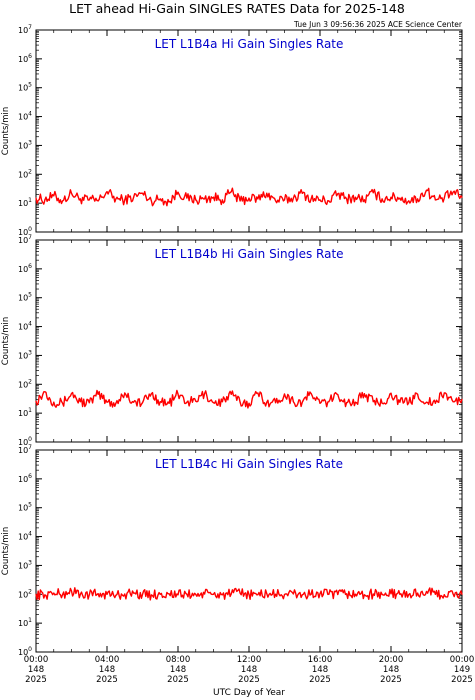 This screenshot has width=475, height=700. Describe the element at coordinates (25, 326) in the screenshot. I see `y-tick-label: 10⁴` at that location.